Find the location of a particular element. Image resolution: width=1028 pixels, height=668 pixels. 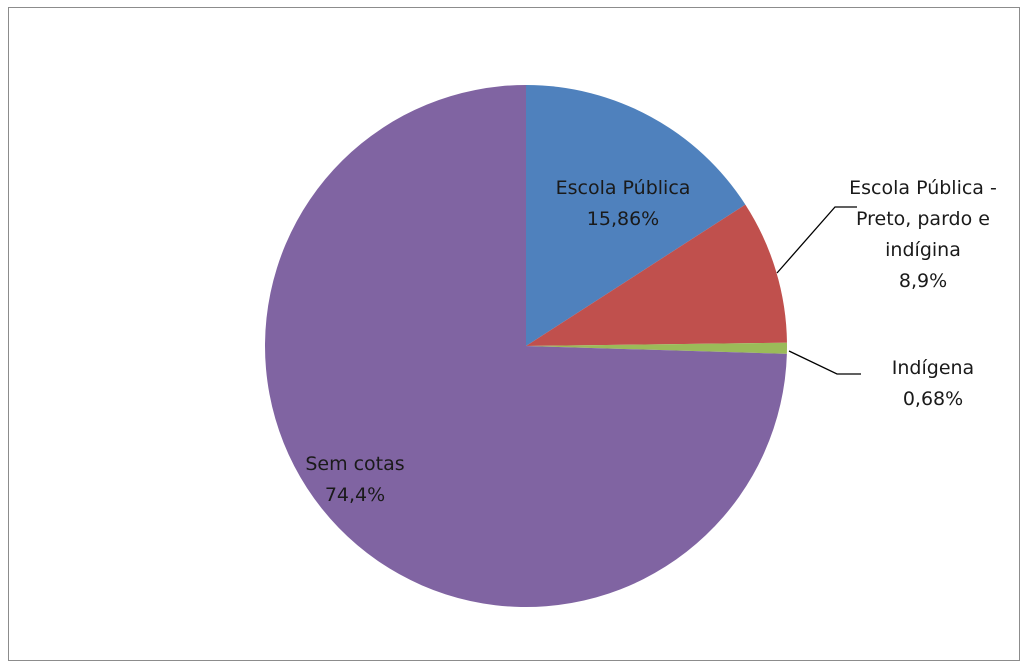

slice-name-3-line-0: Sem cotas is located at coordinates (354, 464).